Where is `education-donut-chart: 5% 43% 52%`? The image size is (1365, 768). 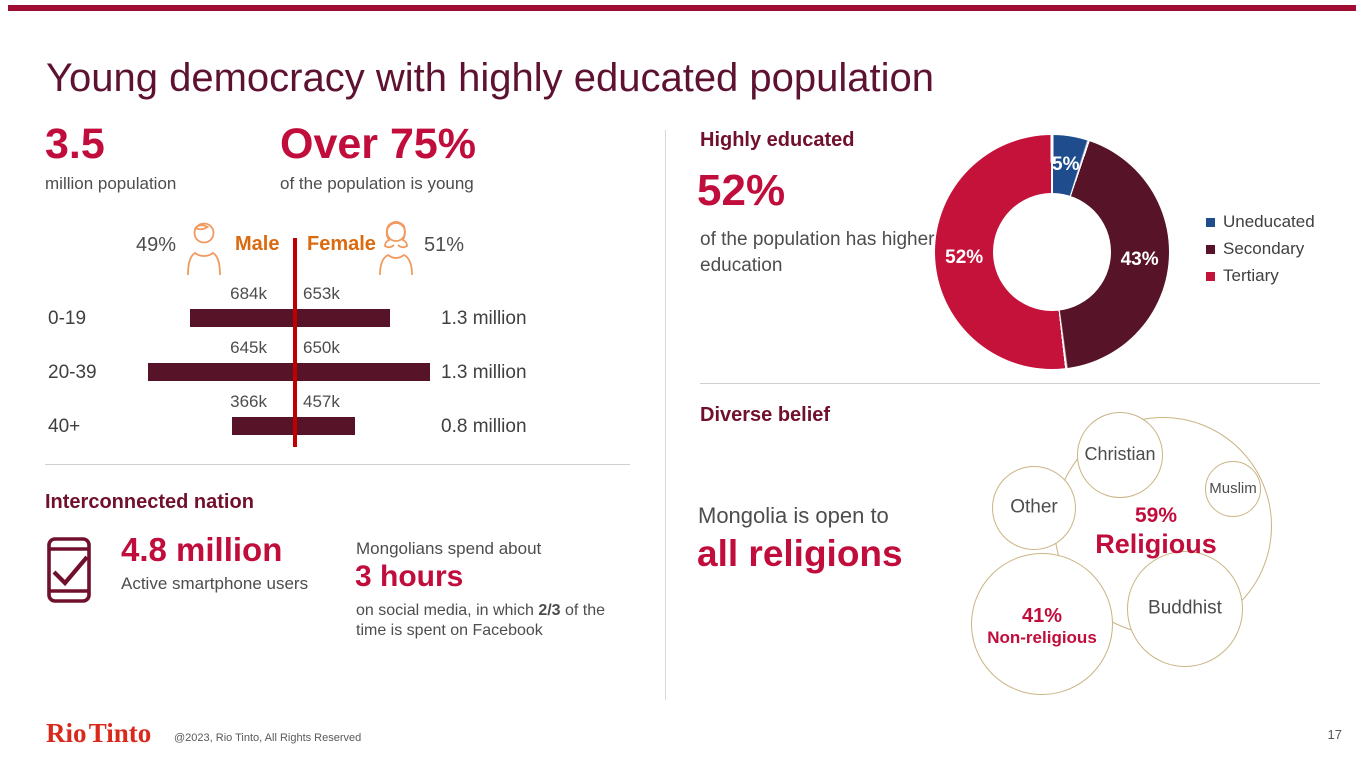
education-donut-chart: 5% 43% 52% is located at coordinates (1052, 252).